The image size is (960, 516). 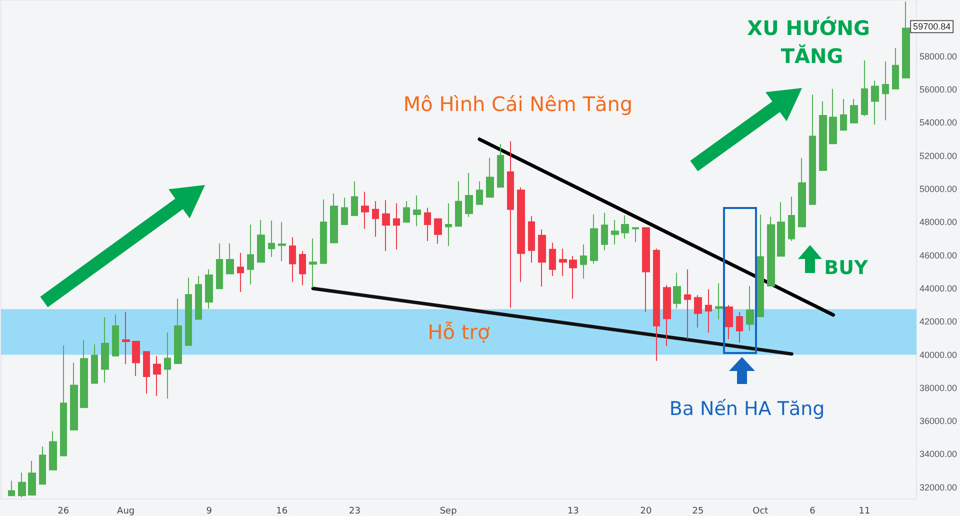 What do you see at coordinates (938, 487) in the screenshot?
I see `y-tick-label: 32000.00` at bounding box center [938, 487].